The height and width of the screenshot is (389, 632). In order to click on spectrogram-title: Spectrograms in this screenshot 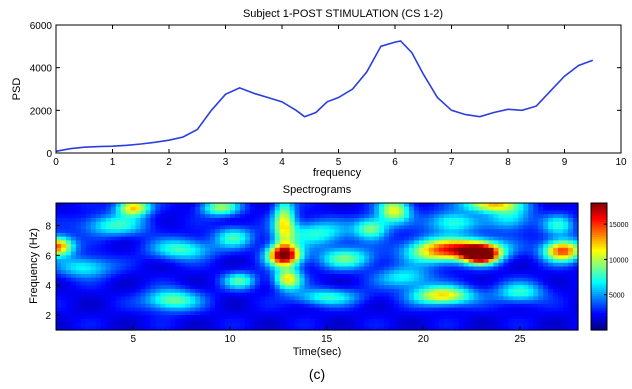, I will do `click(317, 190)`.